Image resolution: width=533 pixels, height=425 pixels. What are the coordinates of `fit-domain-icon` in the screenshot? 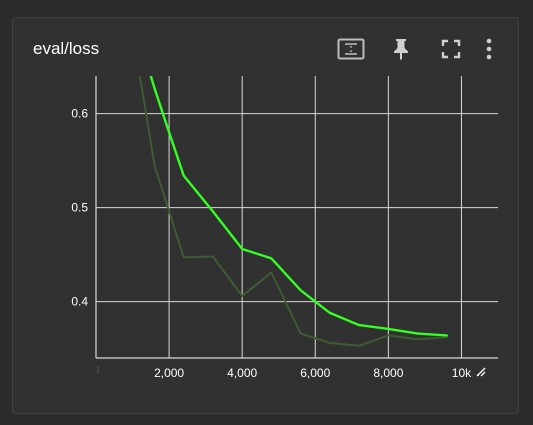 It's located at (351, 49).